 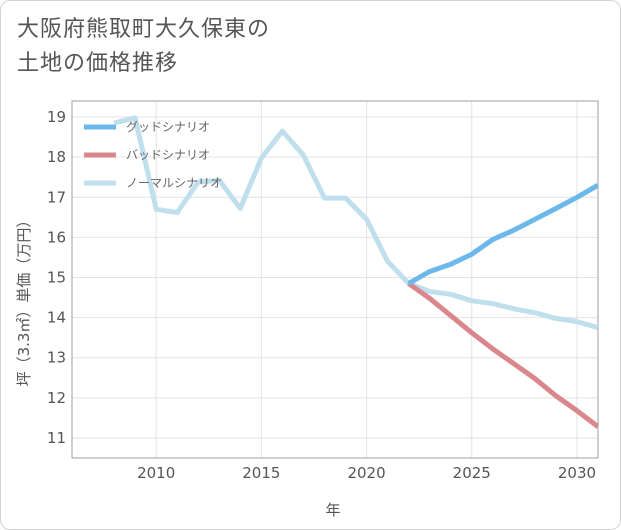 I want to click on x-axis-label: 年, so click(x=332, y=510).